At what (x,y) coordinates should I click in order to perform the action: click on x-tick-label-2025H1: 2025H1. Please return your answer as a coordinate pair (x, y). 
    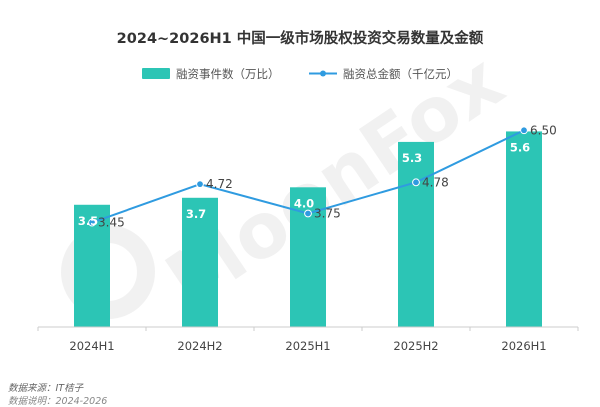
    Looking at the image, I should click on (307, 346).